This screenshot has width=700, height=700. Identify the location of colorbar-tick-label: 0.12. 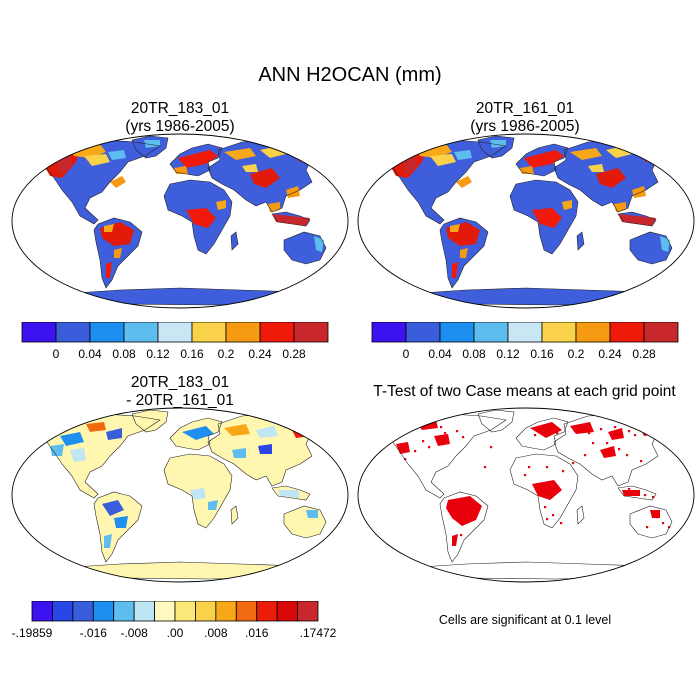
(508, 354).